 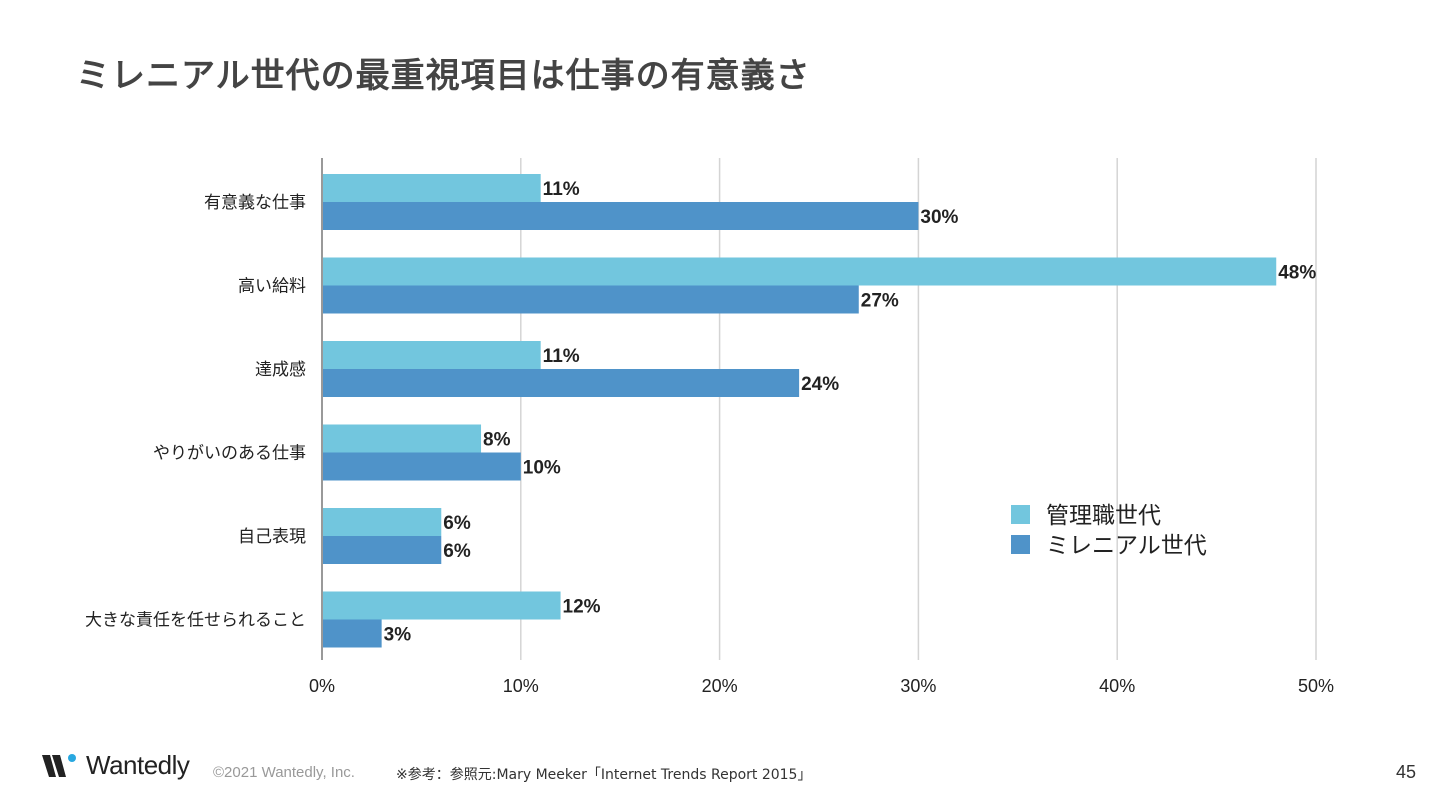 I want to click on data-label: 27%, so click(x=880, y=301).